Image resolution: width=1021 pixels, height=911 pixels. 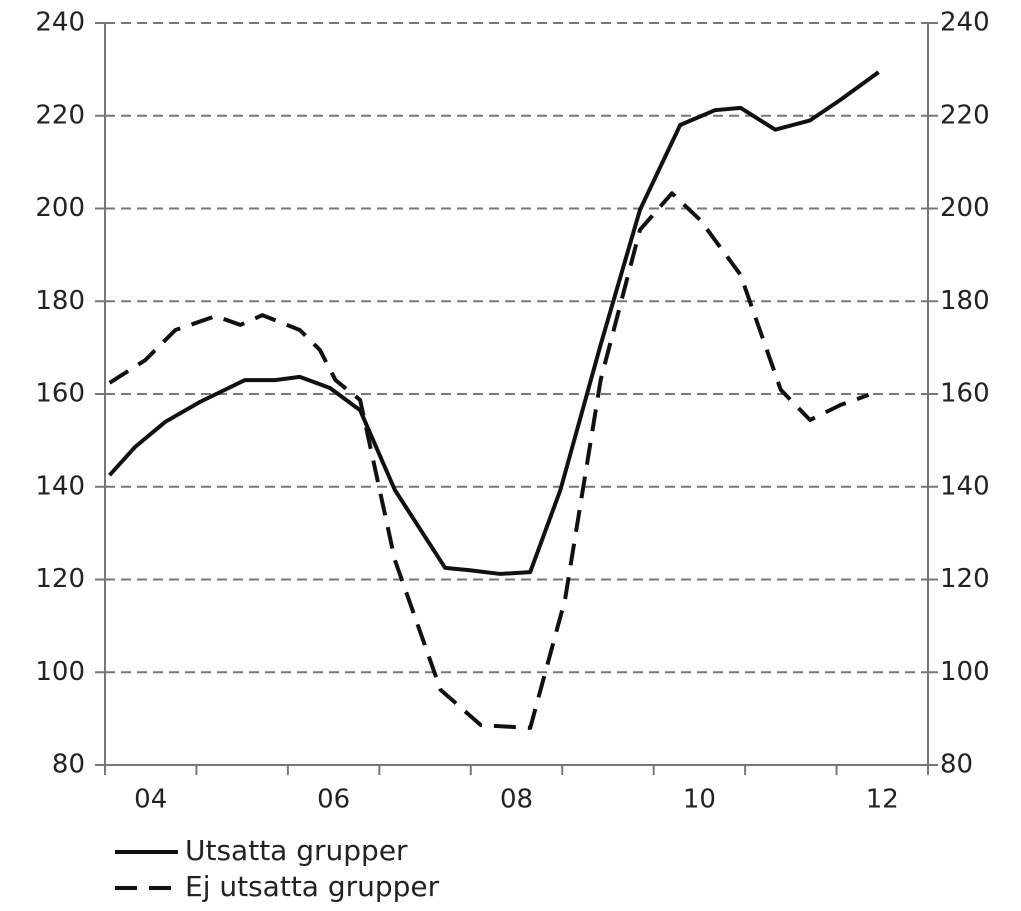 What do you see at coordinates (699, 800) in the screenshot?
I see `x-tick-label: 10` at bounding box center [699, 800].